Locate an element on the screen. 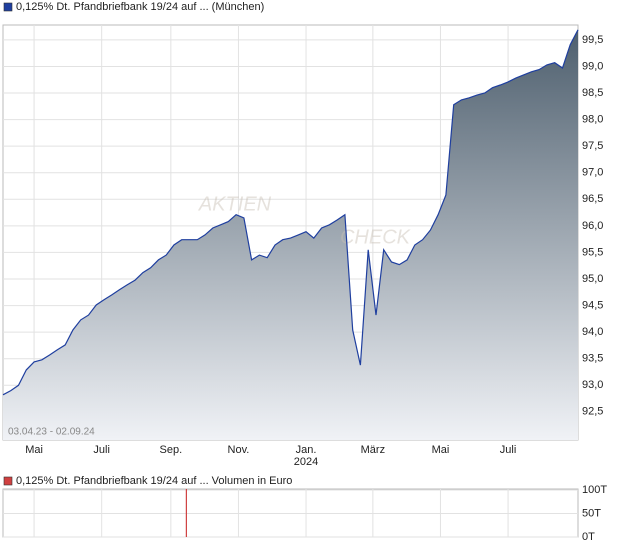  y-tick-label: 95,5 is located at coordinates (592, 252).